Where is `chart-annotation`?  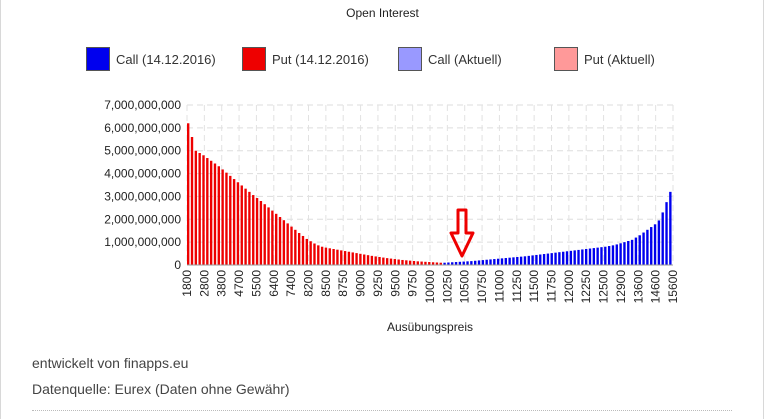
chart-annotation is located at coordinates (462, 233).